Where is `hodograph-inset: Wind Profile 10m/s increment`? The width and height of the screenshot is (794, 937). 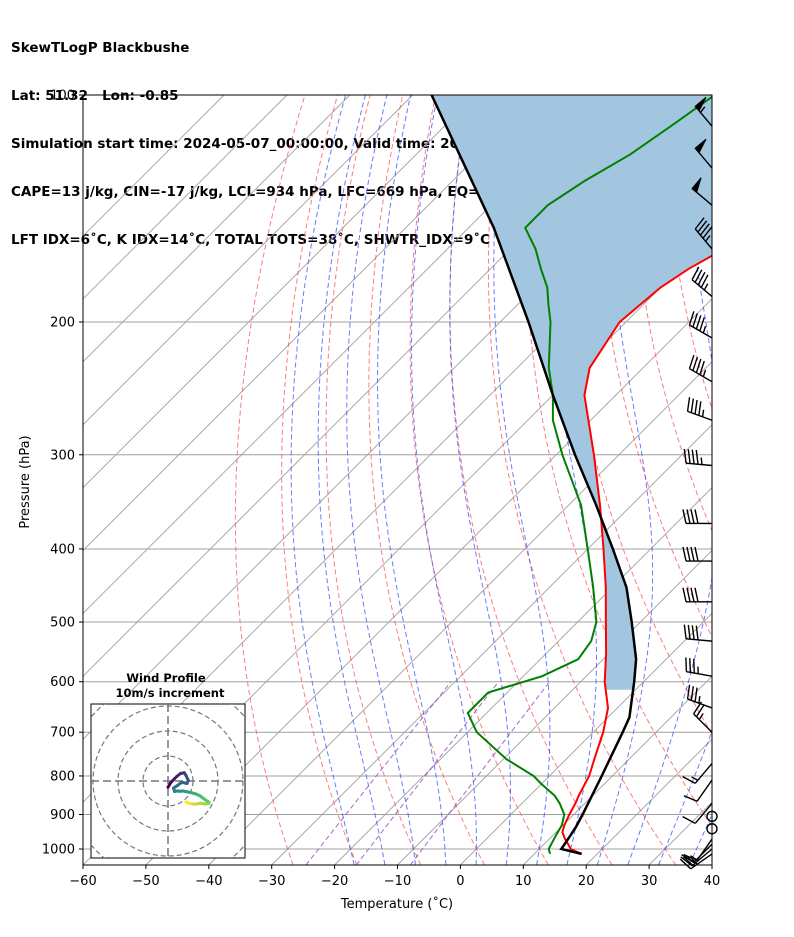 hodograph-inset: Wind Profile 10m/s increment is located at coordinates (168, 765).